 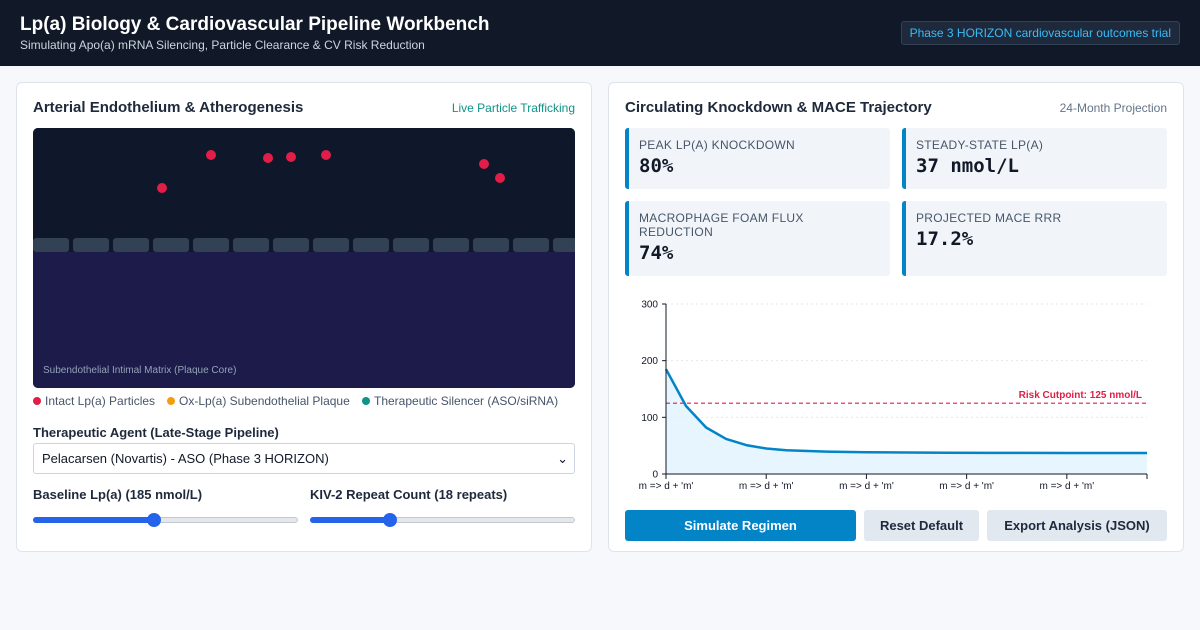 I want to click on metric-steady-state: STEADY-STATE LP(A) 37 nmol/L, so click(x=1034, y=158).